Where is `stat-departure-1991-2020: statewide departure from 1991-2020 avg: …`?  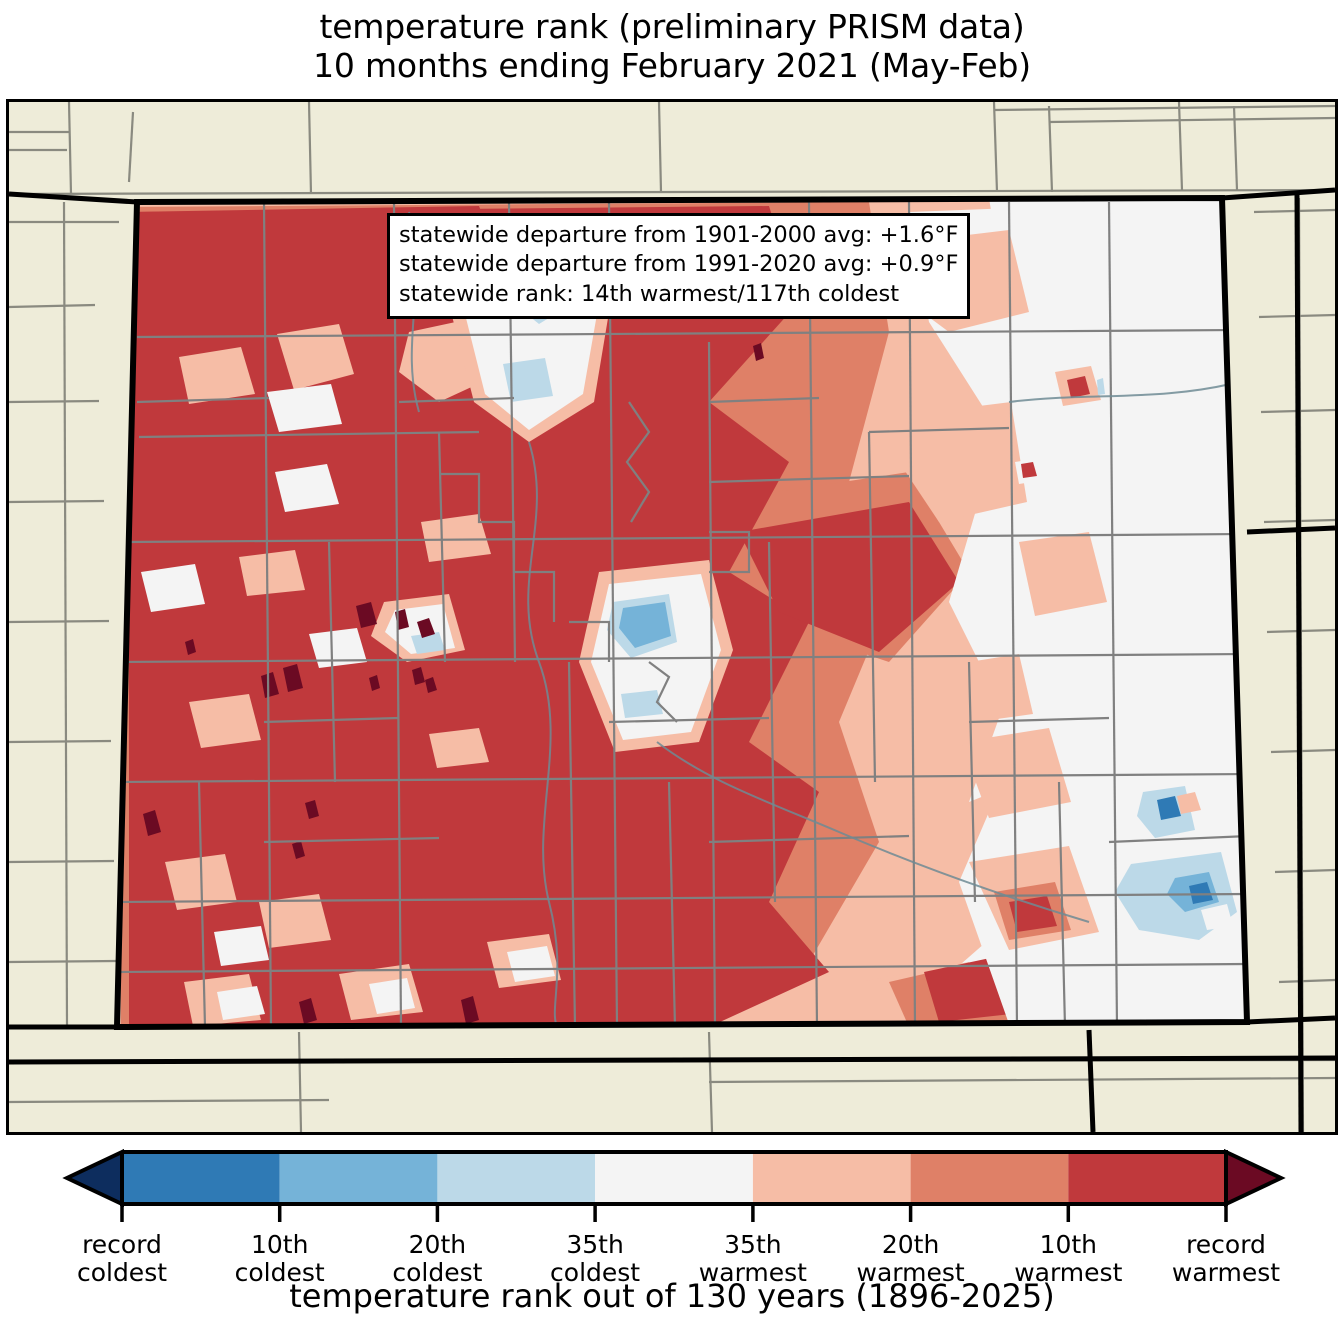 stat-departure-1991-2020: statewide departure from 1991-2020 avg: … is located at coordinates (679, 264).